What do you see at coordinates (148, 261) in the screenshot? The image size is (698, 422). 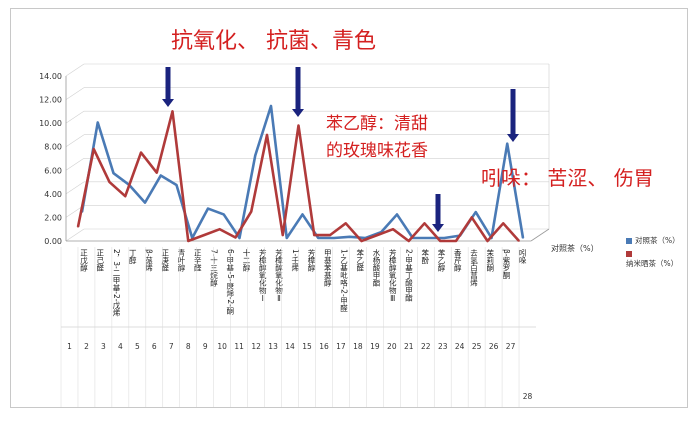 I see `x-tick-label: β-蒎烯` at bounding box center [148, 261].